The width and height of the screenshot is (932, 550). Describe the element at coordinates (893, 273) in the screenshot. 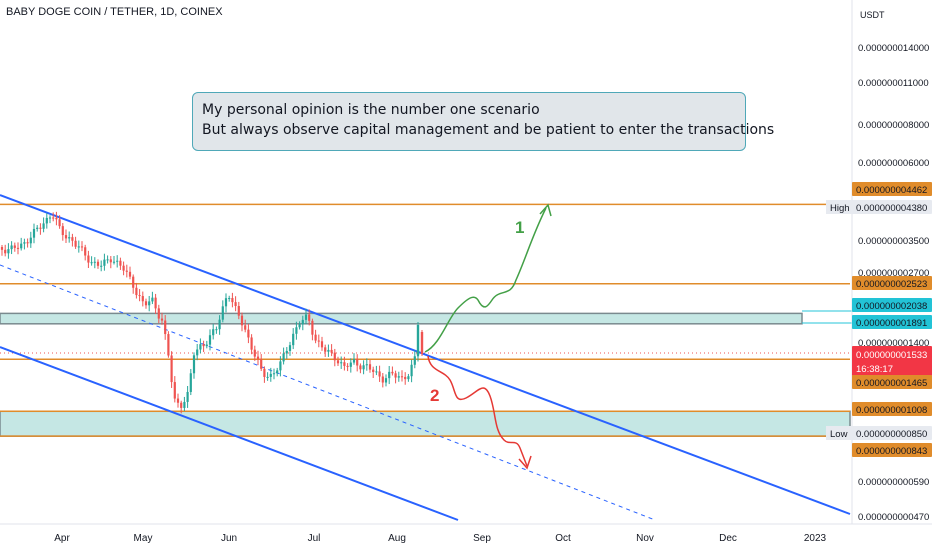

I see `price-tick-label: 0.000000002700` at that location.